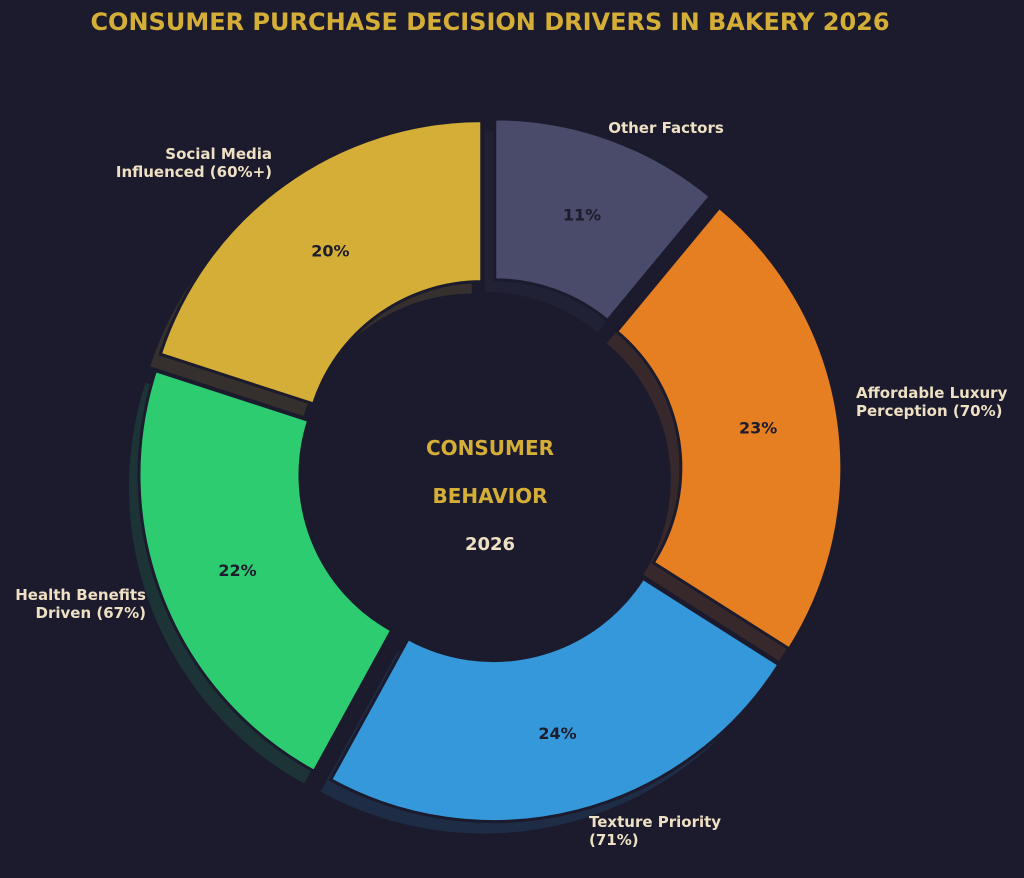 This screenshot has width=1024, height=878. Describe the element at coordinates (489, 496) in the screenshot. I see `center-text-line-2: BEHAVIOR` at that location.